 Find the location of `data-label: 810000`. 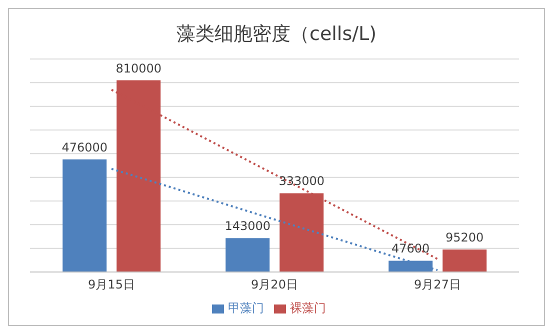

data-label: 810000 is located at coordinates (139, 68).